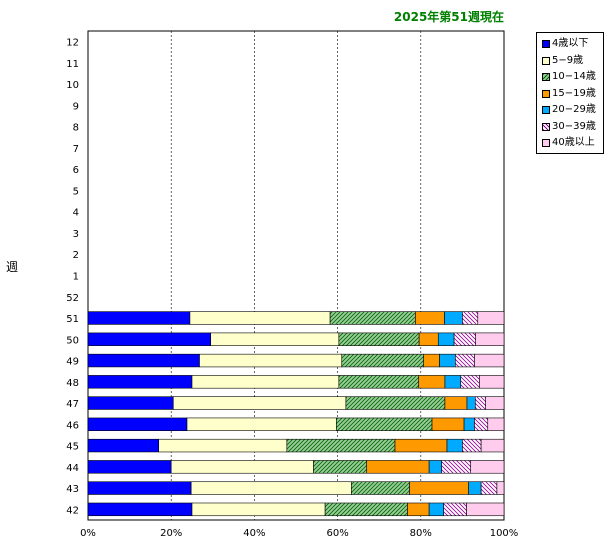  What do you see at coordinates (337, 533) in the screenshot?
I see `x-tick-label: 60%` at bounding box center [337, 533].